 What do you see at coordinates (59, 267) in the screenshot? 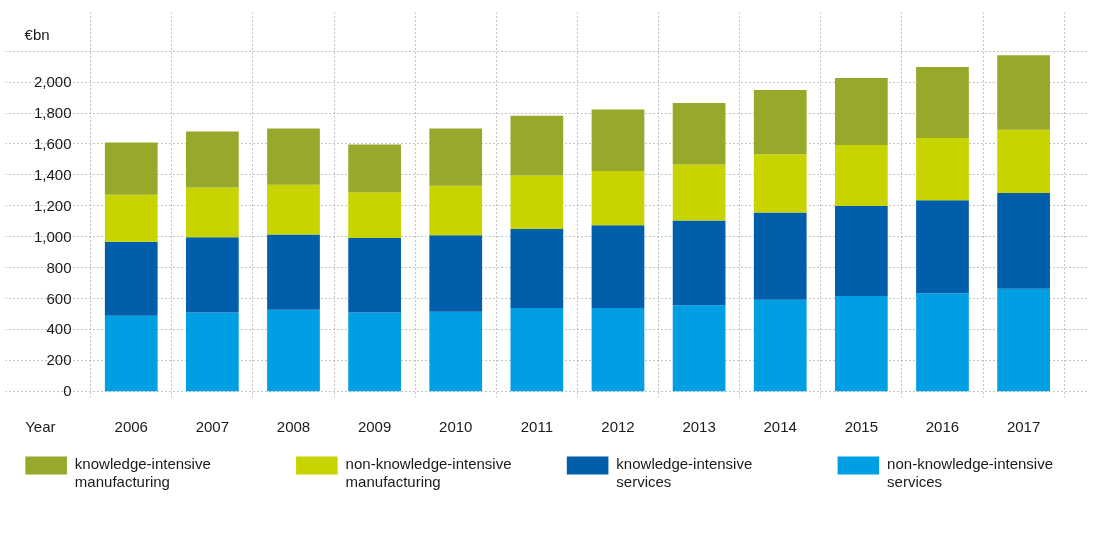
I see `y-tick-label: 800` at bounding box center [59, 267].